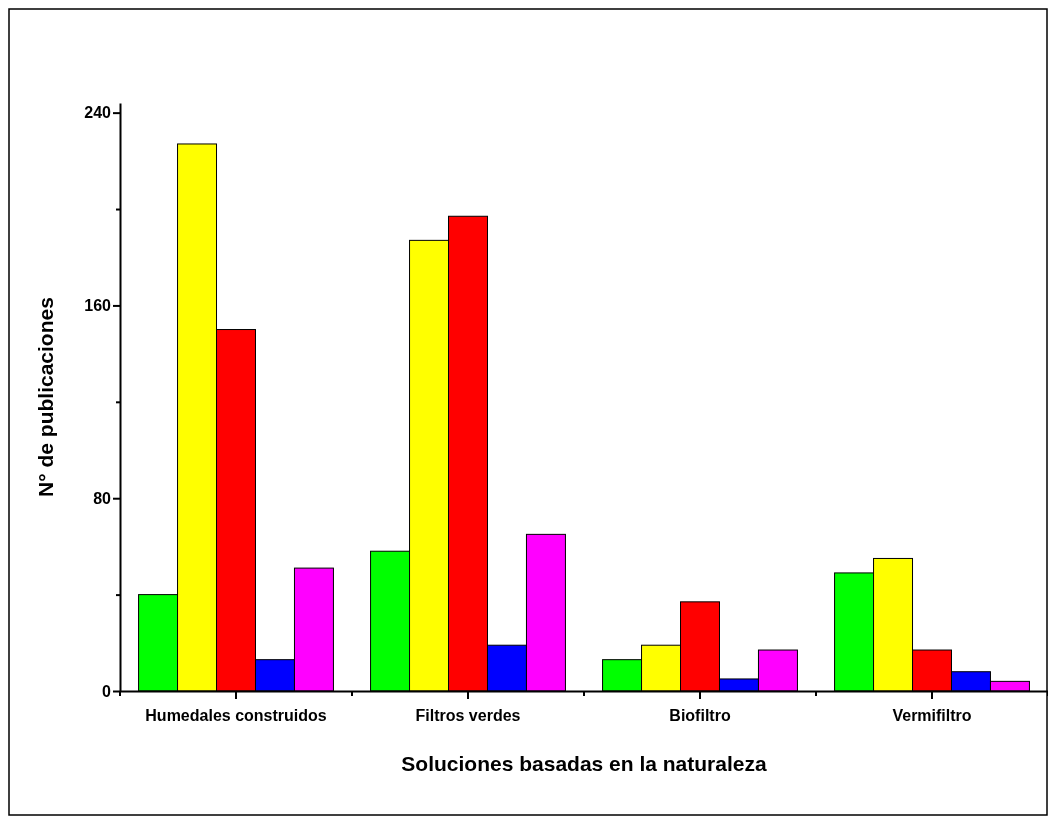 The width and height of the screenshot is (1050, 816). What do you see at coordinates (98, 113) in the screenshot?
I see `y-tick-label: 240` at bounding box center [98, 113].